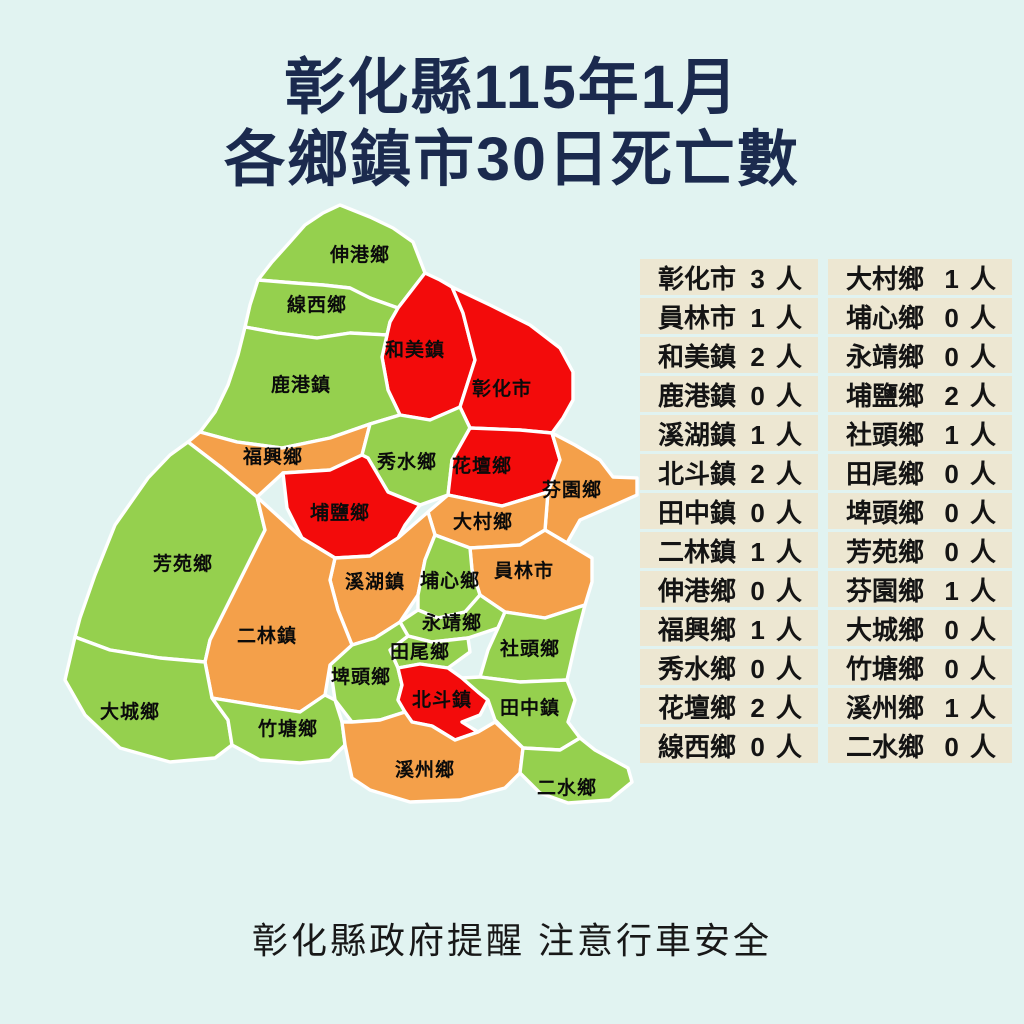  I want to click on map-label-tianwei: 田尾鄉, so click(420, 651).